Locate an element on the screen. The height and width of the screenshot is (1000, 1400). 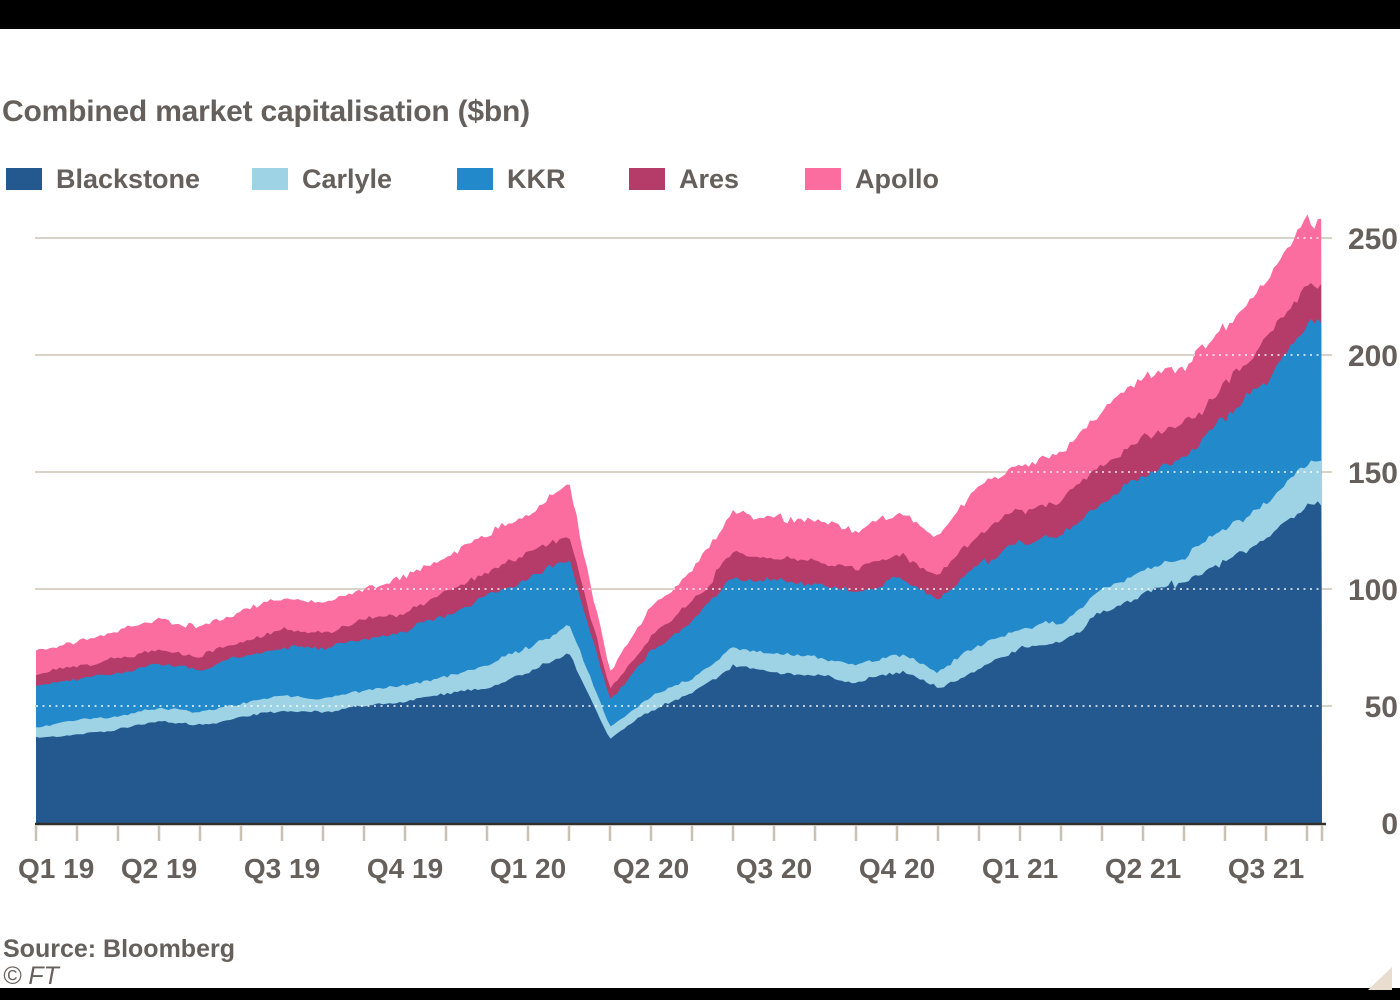
legend-swatch-blackstone is located at coordinates (24, 179).